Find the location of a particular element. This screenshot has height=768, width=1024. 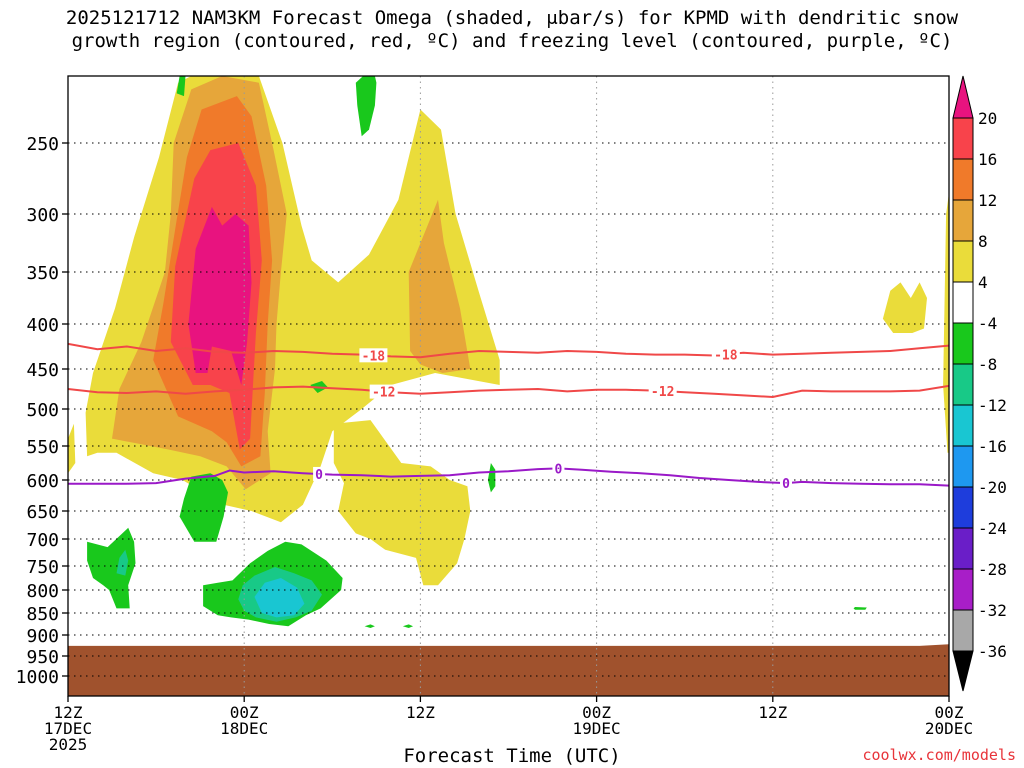

y-tick-label: 800 is located at coordinates (42, 591).